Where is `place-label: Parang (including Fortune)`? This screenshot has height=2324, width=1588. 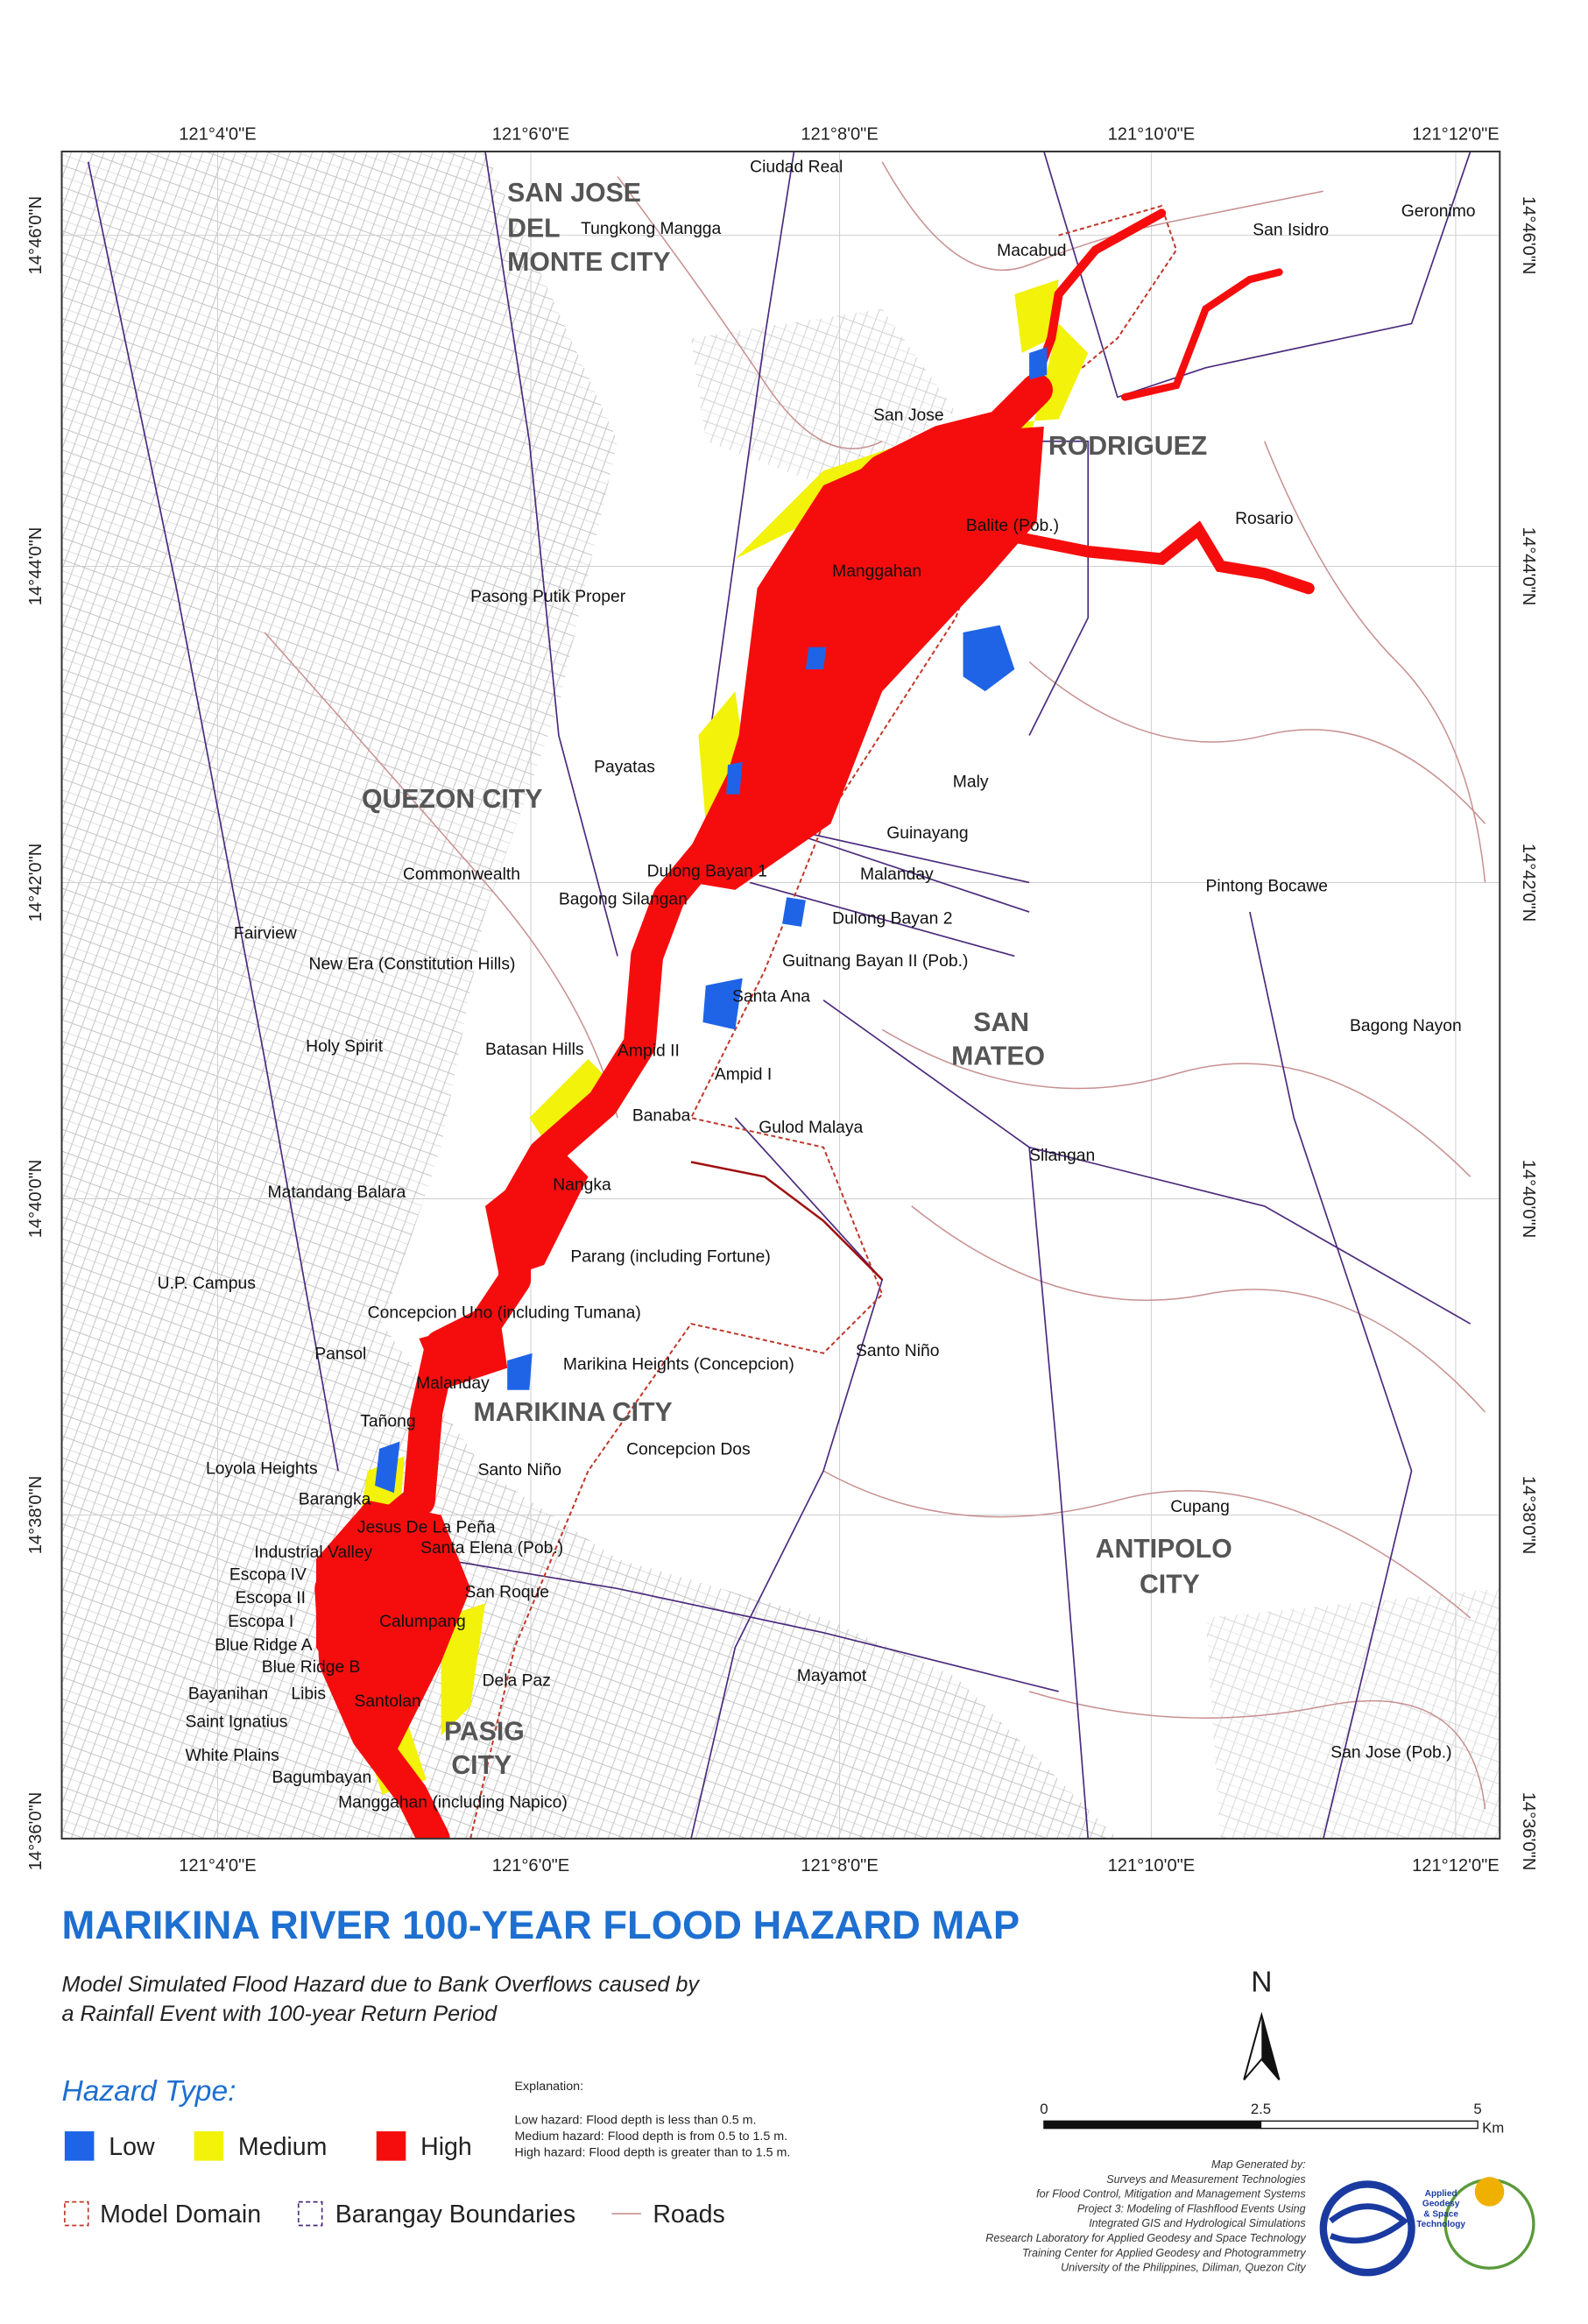 place-label: Parang (including Fortune) is located at coordinates (670, 1257).